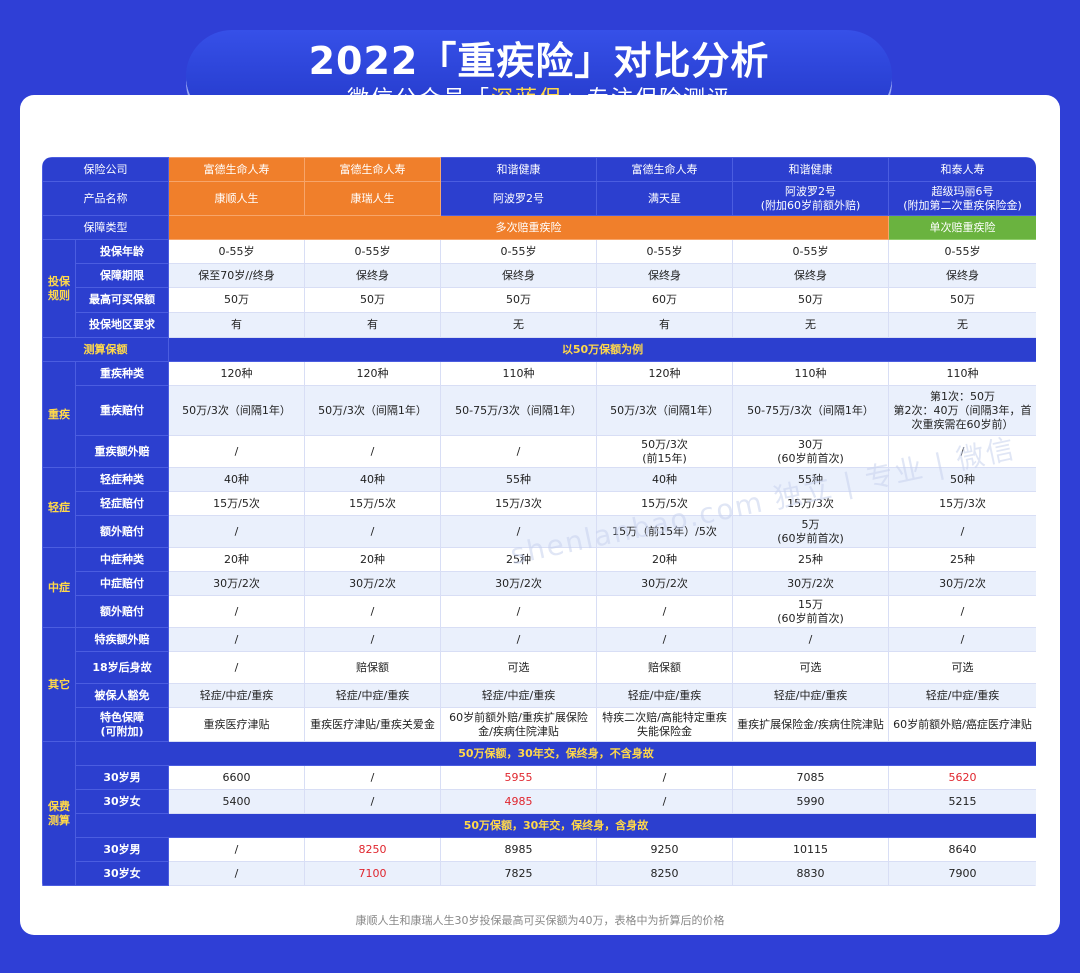 The height and width of the screenshot is (973, 1080). What do you see at coordinates (539, 667) in the screenshot?
I see `table-row: 18岁后身故 / 赔保额 可选 赔保额 可选 可选` at bounding box center [539, 667].